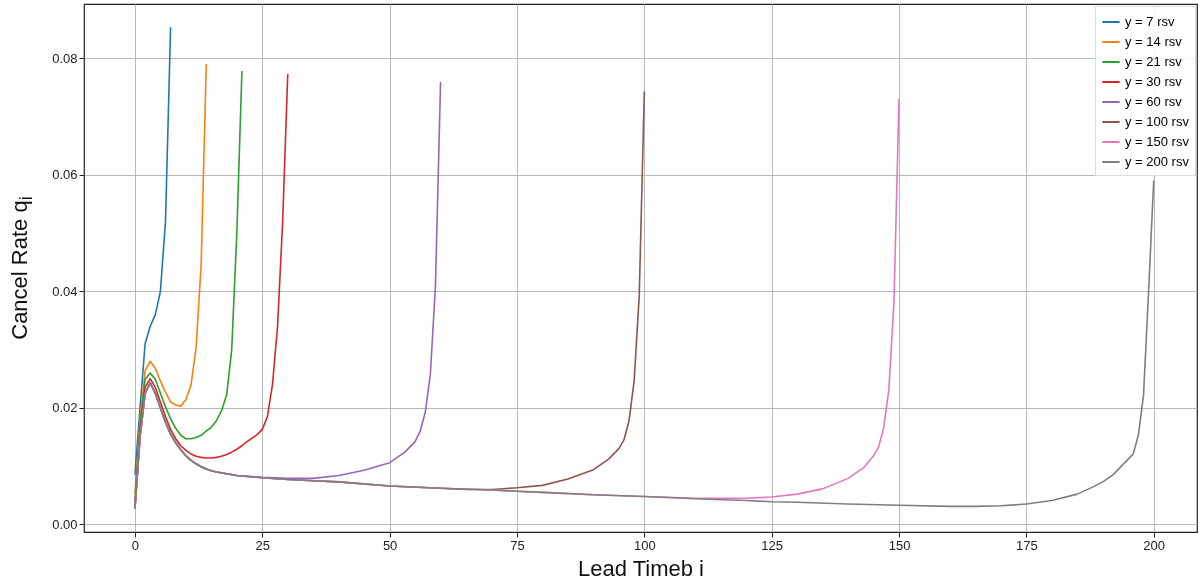  I want to click on legend-label: y = 7 rsv, so click(1150, 21).